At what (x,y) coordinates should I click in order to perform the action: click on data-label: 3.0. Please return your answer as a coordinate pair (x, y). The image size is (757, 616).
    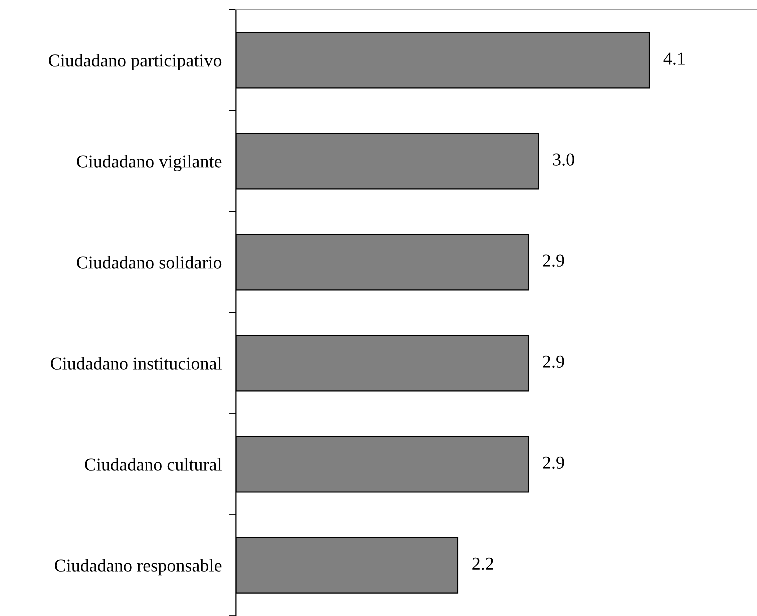
    Looking at the image, I should click on (563, 160).